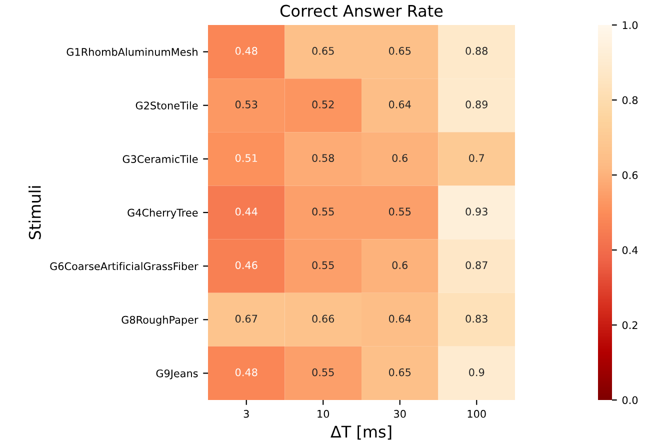 Image resolution: width=666 pixels, height=447 pixels. I want to click on data-label: 0.53, so click(246, 104).